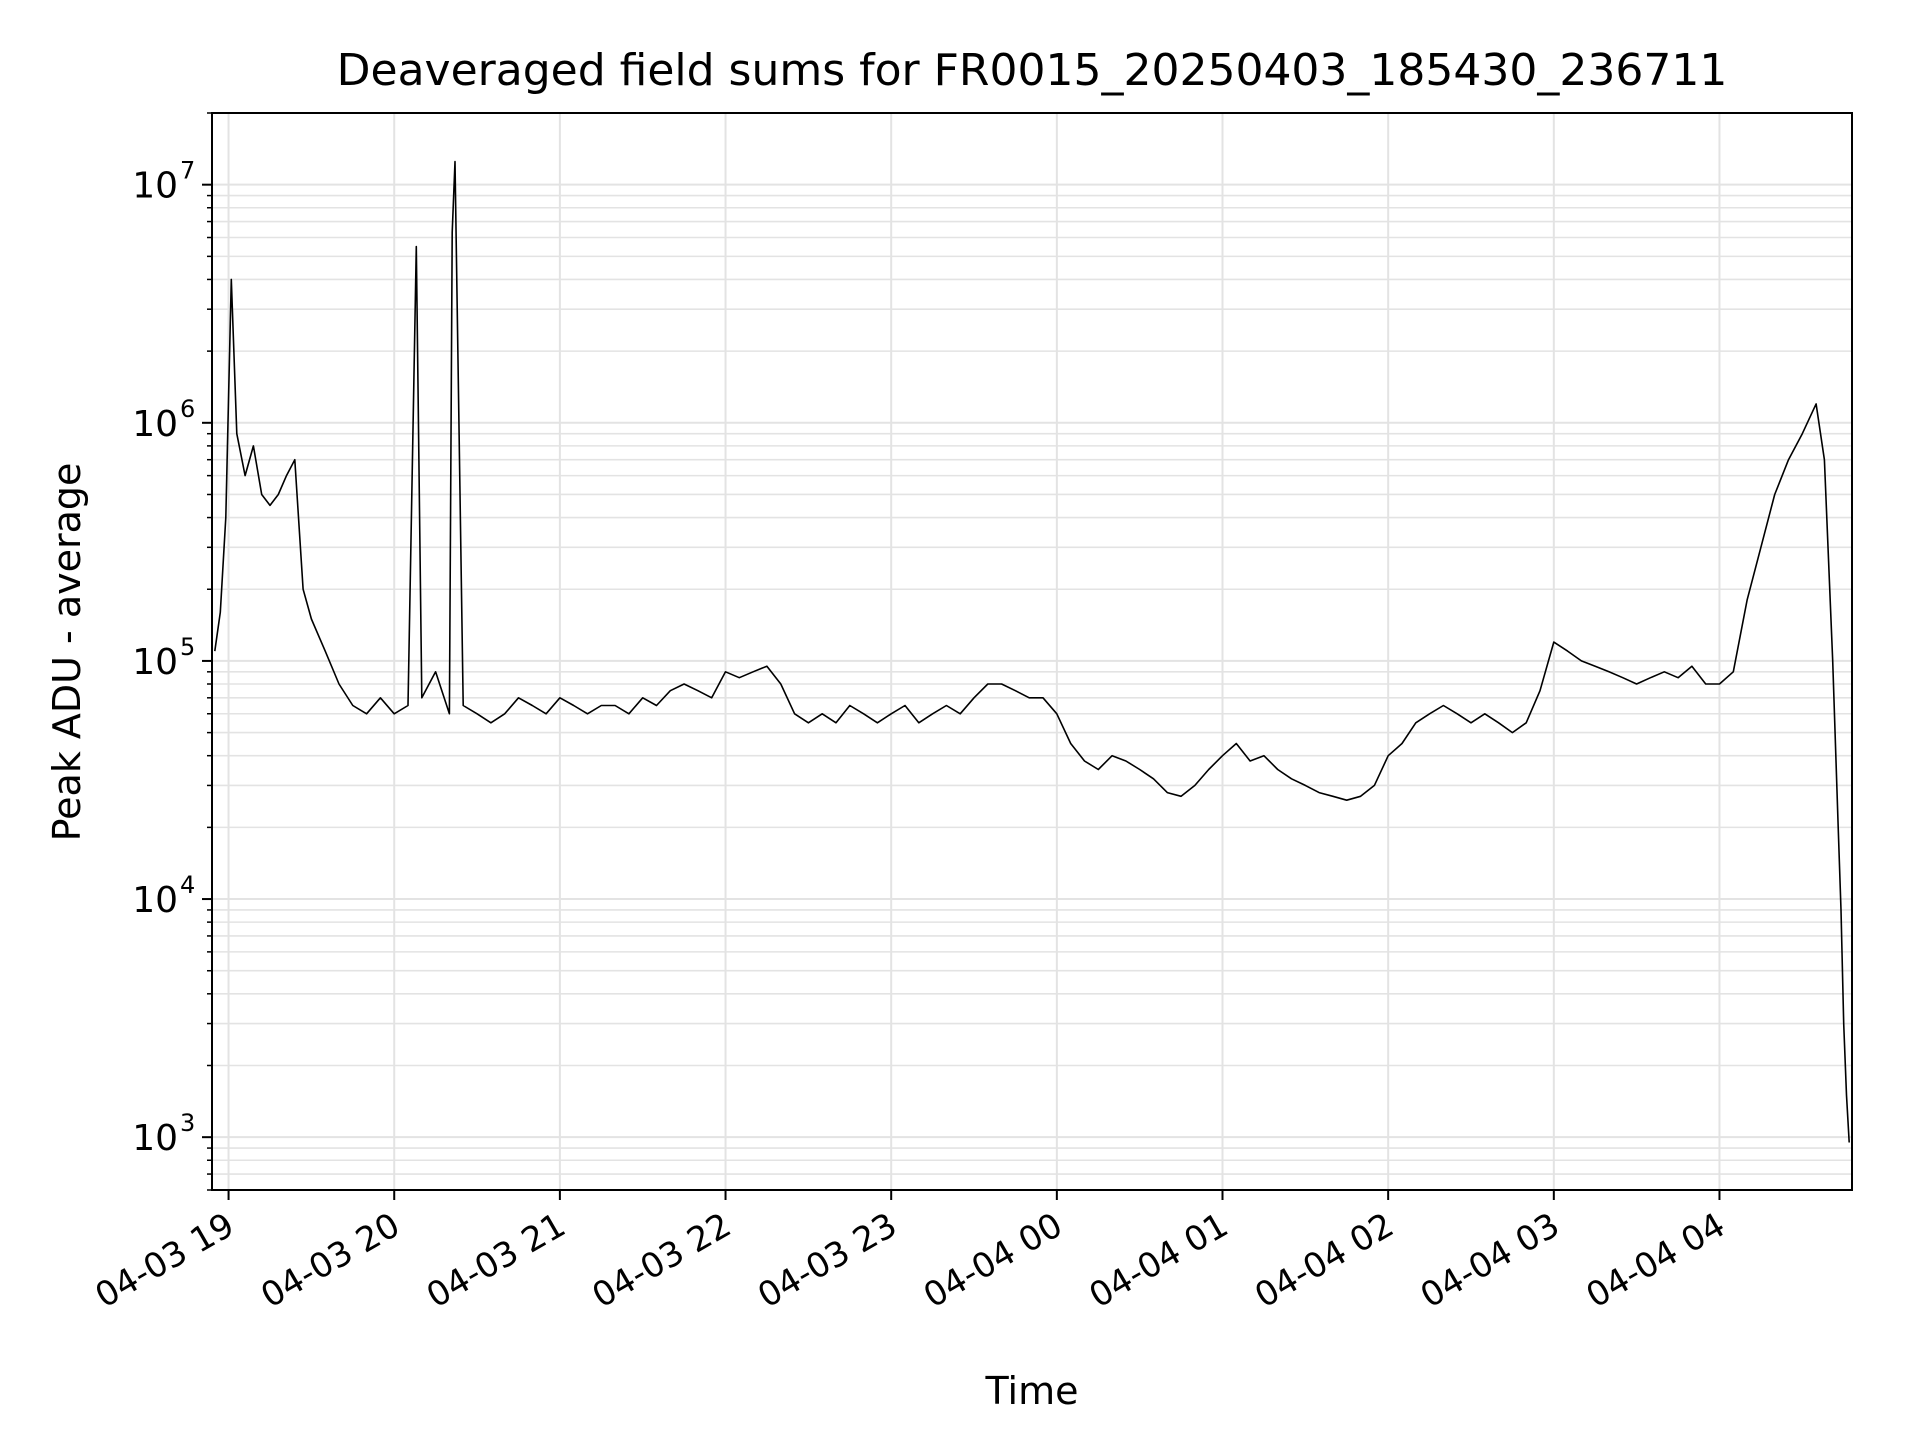 The width and height of the screenshot is (1920, 1440). What do you see at coordinates (187, 647) in the screenshot?
I see `y-tick-label-exponent: 5` at bounding box center [187, 647].